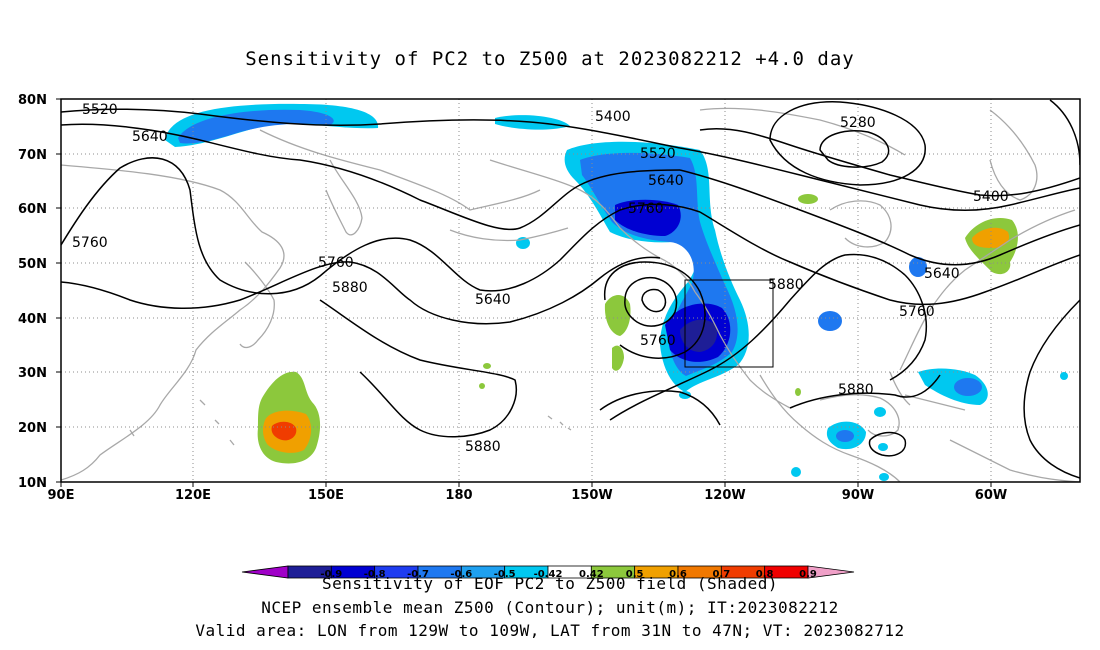 The image size is (1100, 650). What do you see at coordinates (858, 495) in the screenshot?
I see `lon-label: 90W` at bounding box center [858, 495].